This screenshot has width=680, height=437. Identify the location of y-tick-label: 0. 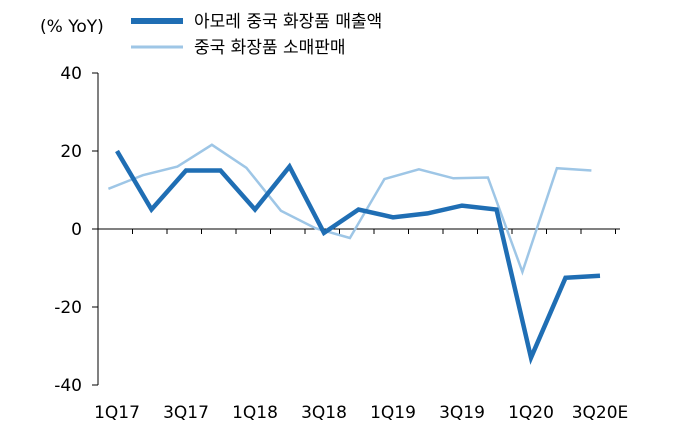
(76, 230).